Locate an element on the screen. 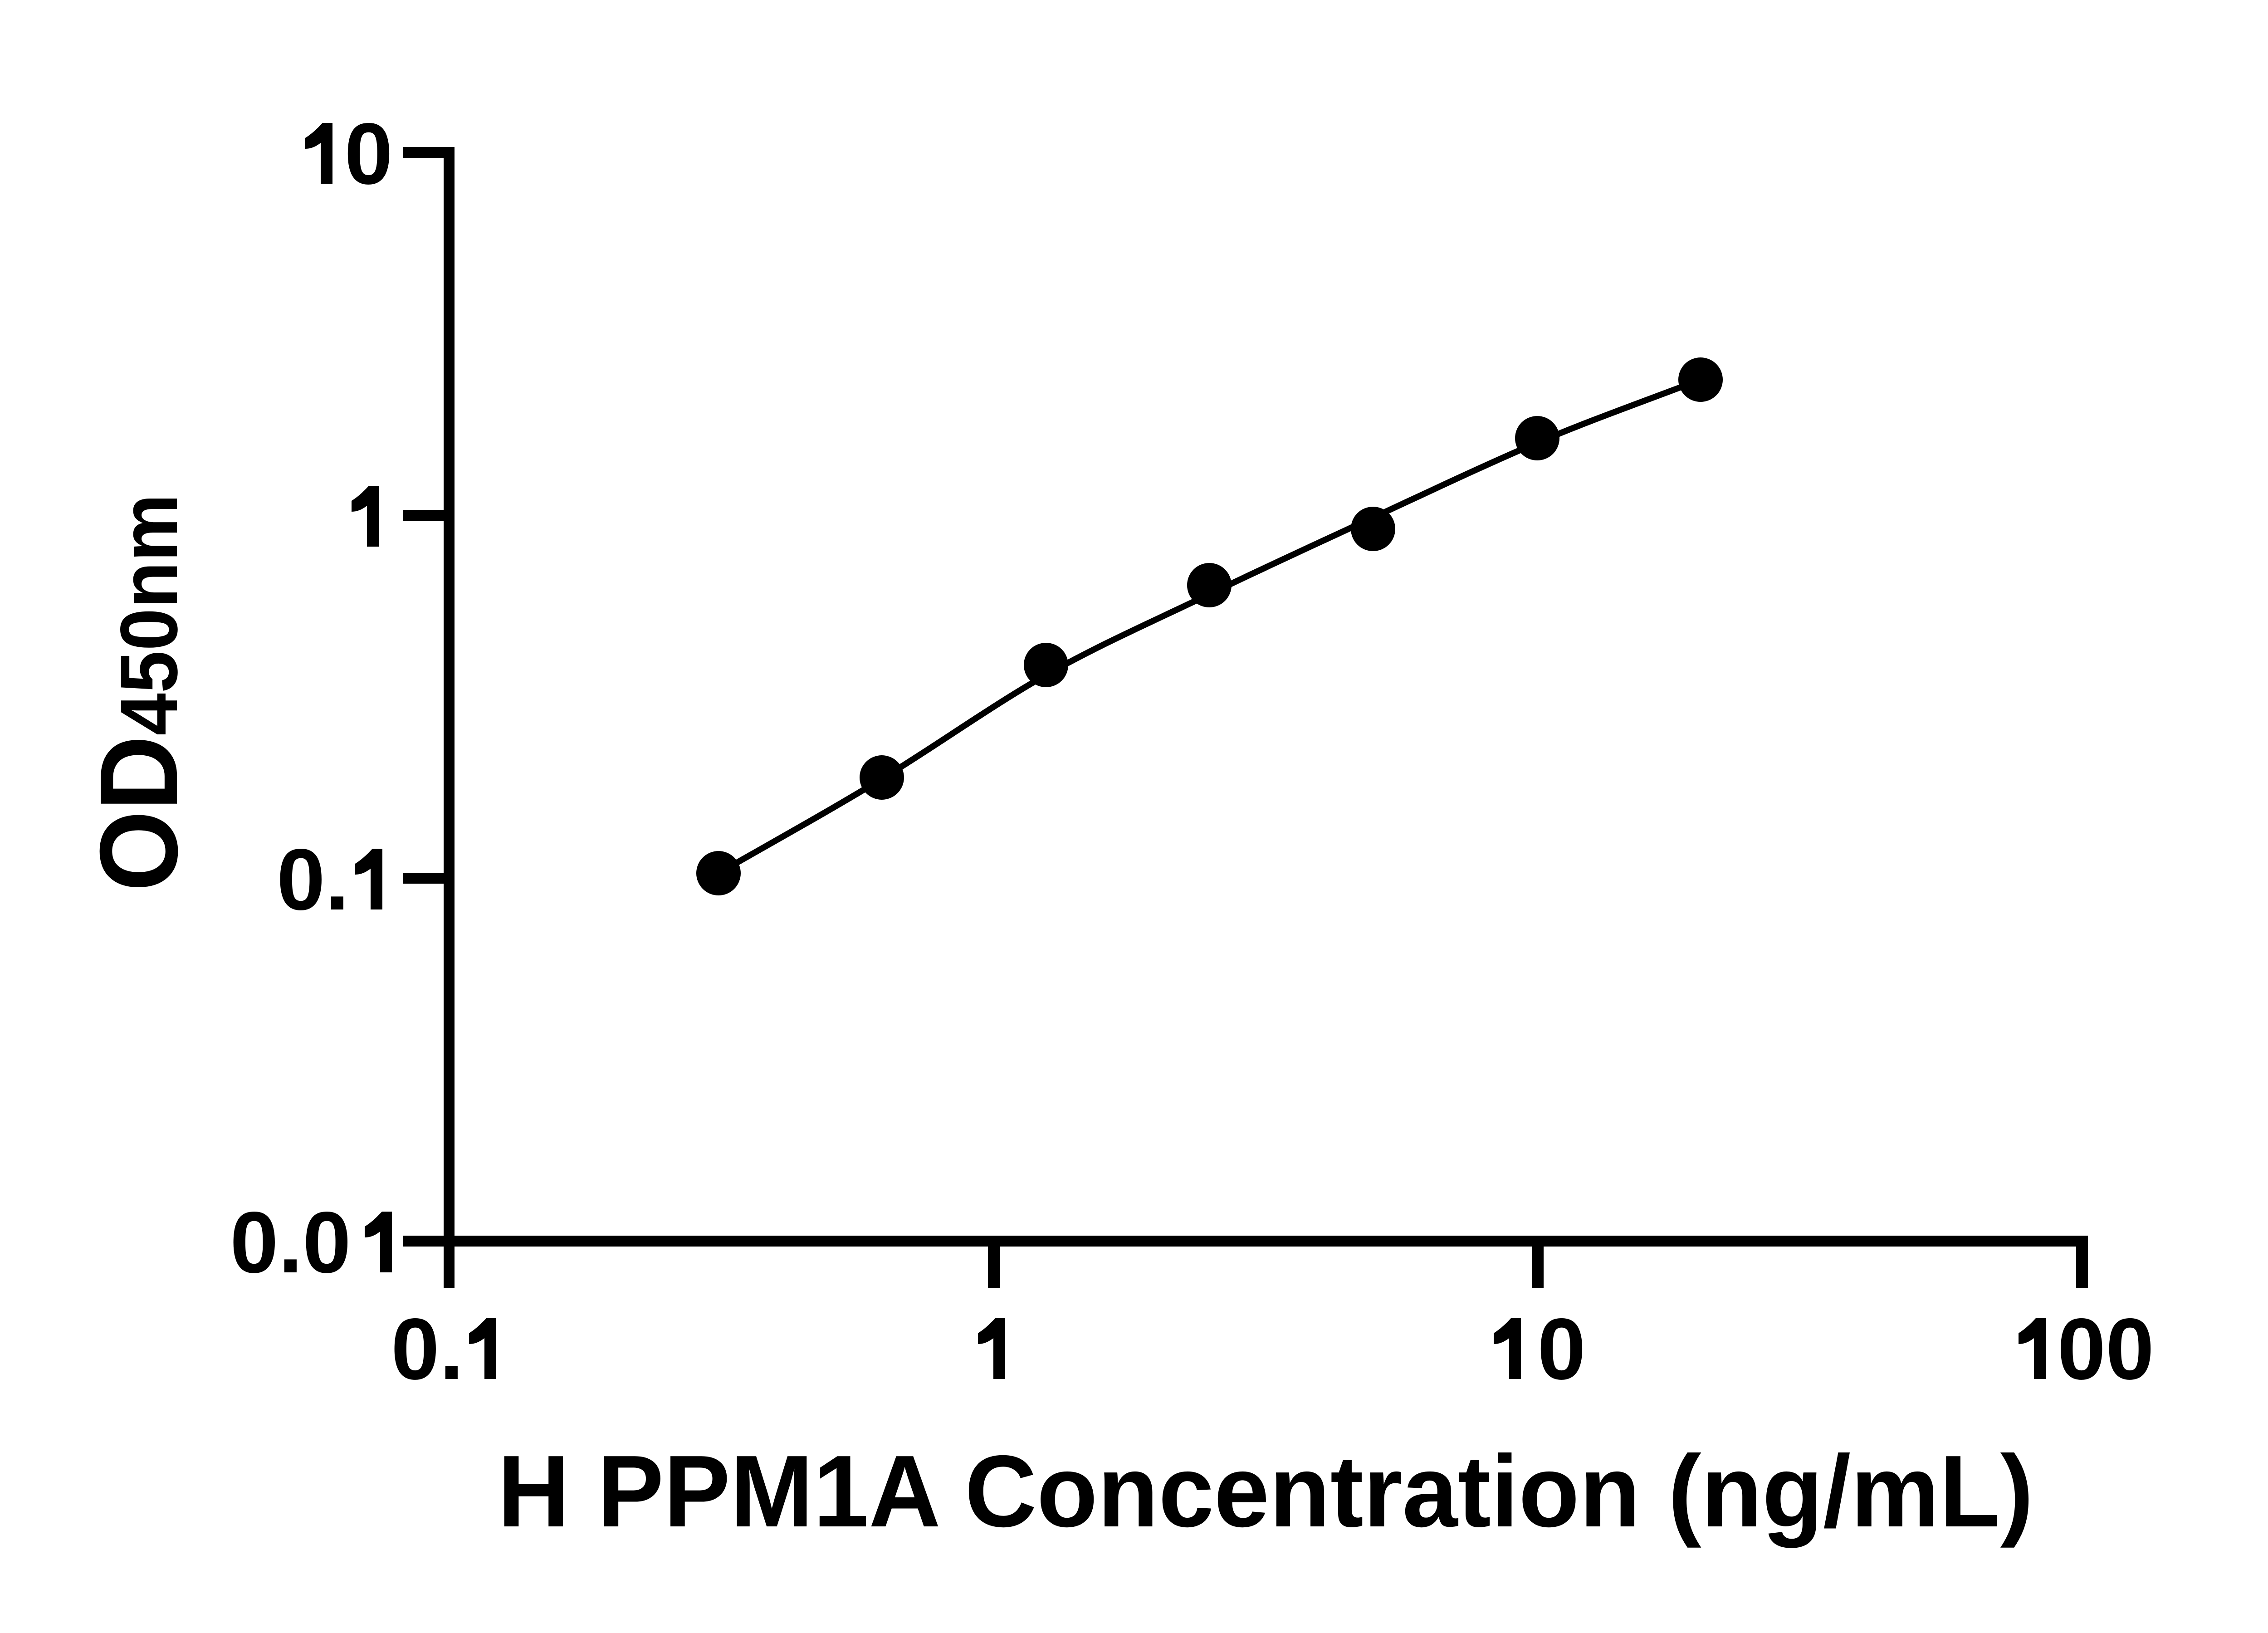 The width and height of the screenshot is (2268, 1633). svg-text: H PPM1A Concentration (ng/mL) is located at coordinates (1265, 1491).